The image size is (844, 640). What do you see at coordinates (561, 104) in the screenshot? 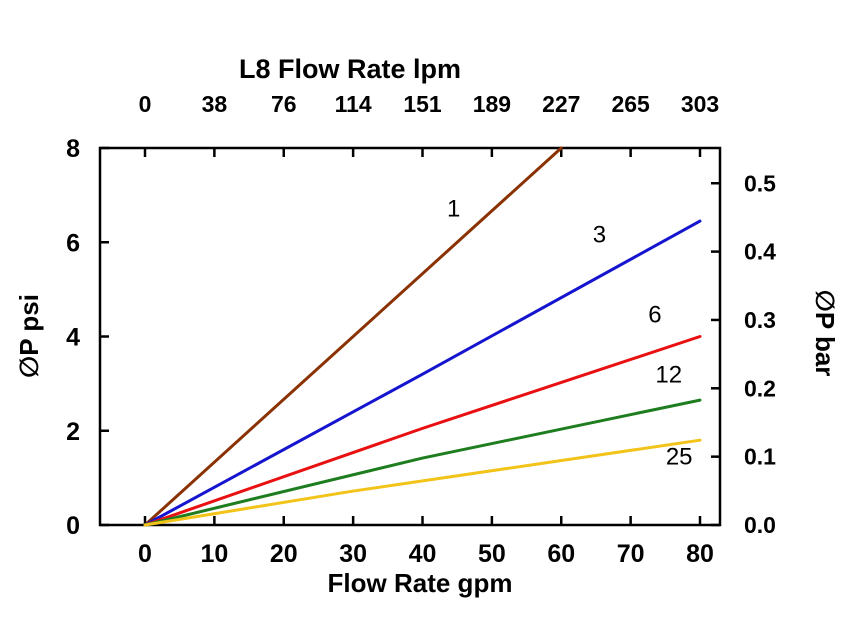
I see `x-top-tick-label: 227` at bounding box center [561, 104].